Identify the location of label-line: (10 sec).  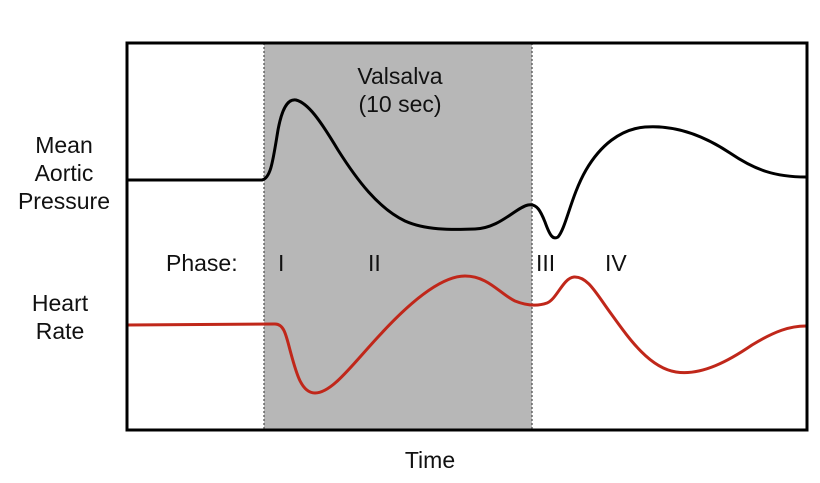
(400, 104).